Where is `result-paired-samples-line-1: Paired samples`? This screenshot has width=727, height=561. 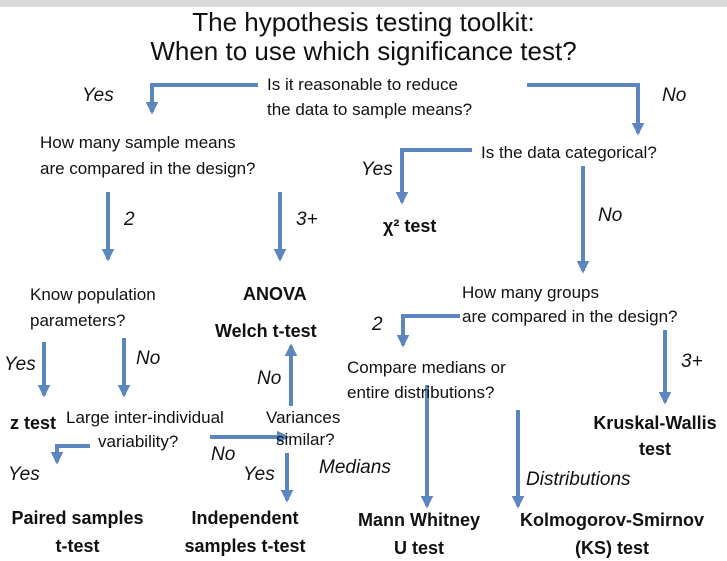 result-paired-samples-line-1: Paired samples is located at coordinates (77, 518).